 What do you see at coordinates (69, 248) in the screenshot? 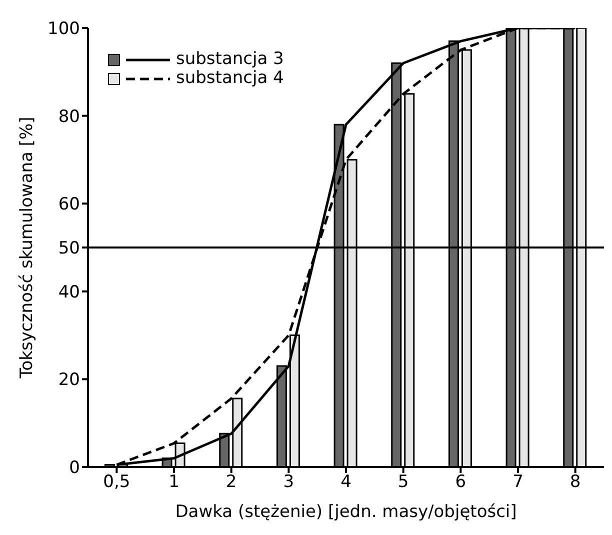
I see `y-tick-label: 50` at bounding box center [69, 248].